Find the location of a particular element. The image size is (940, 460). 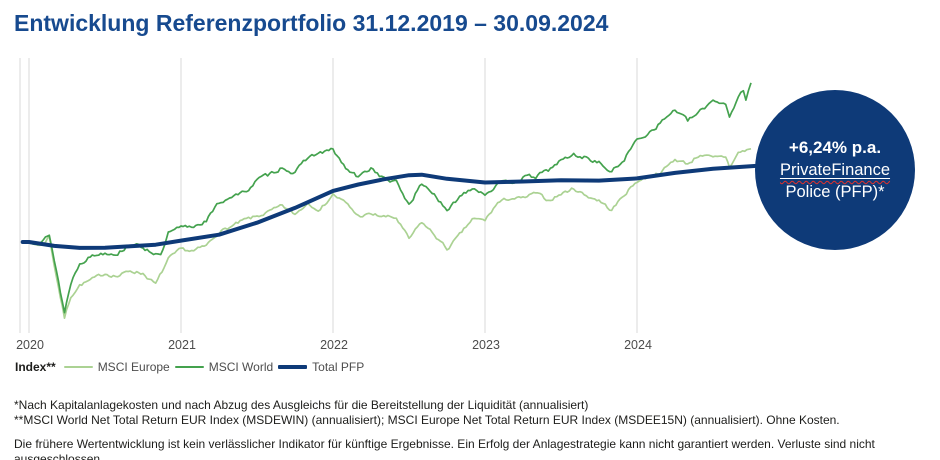

badge-product-line2: Police (PFP)* is located at coordinates (835, 192).